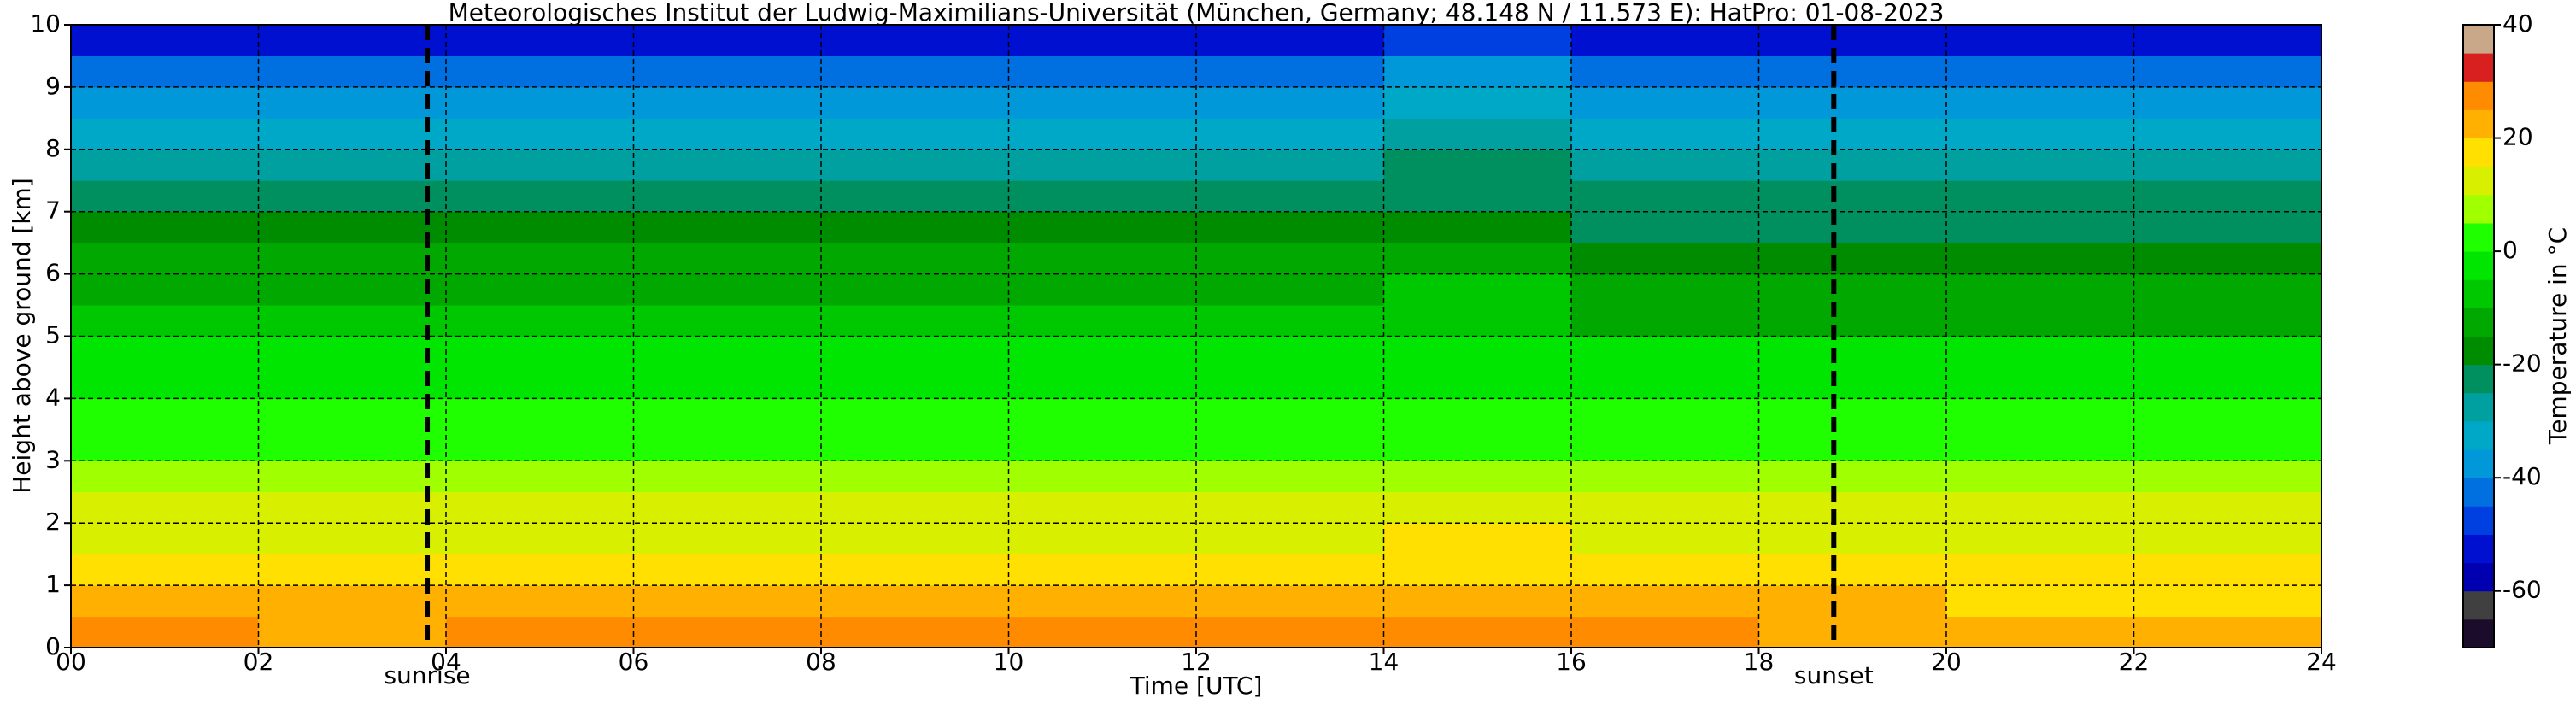 This screenshot has width=2576, height=704. Describe the element at coordinates (2478, 336) in the screenshot. I see `colorbar-frame` at that location.